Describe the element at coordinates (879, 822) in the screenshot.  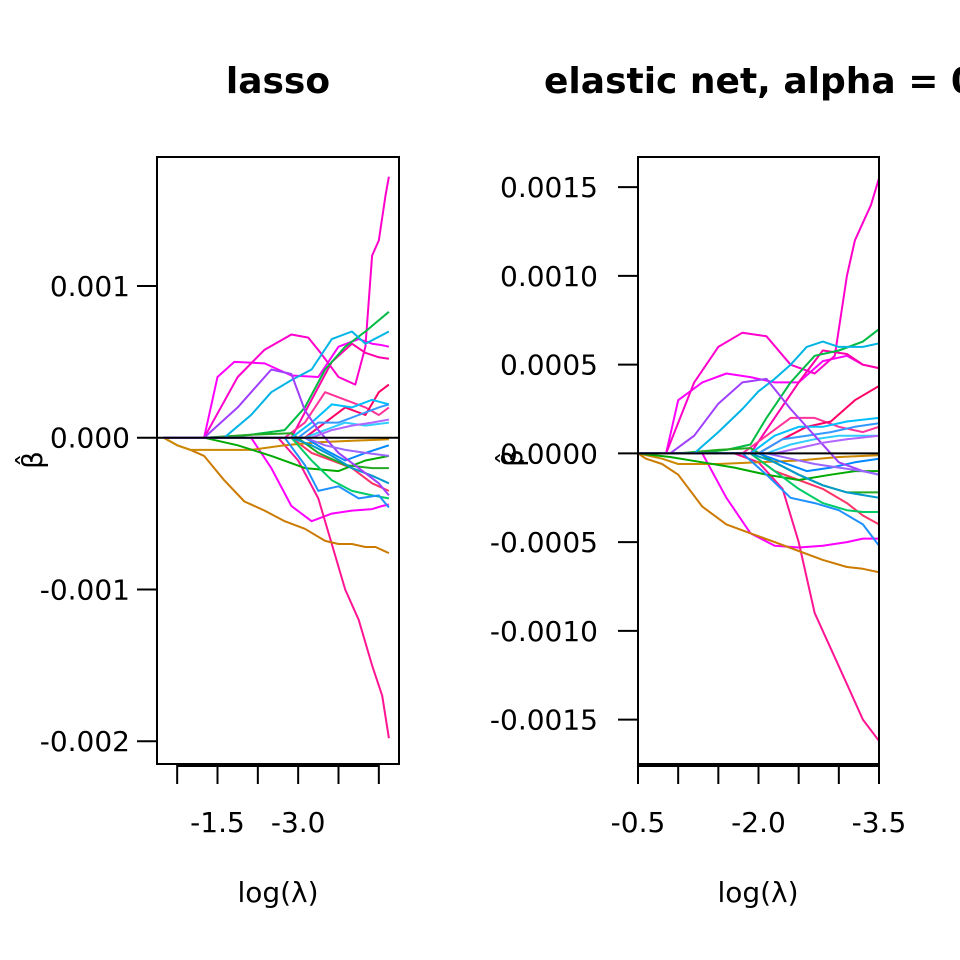
I see `x-tick-label: -3.5` at that location.